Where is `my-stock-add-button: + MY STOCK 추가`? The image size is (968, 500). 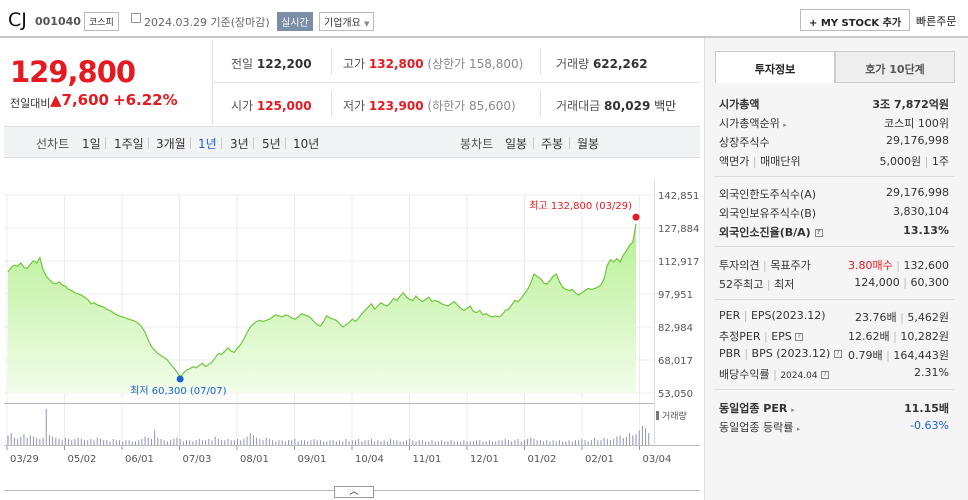 my-stock-add-button: + MY STOCK 추가 is located at coordinates (855, 20).